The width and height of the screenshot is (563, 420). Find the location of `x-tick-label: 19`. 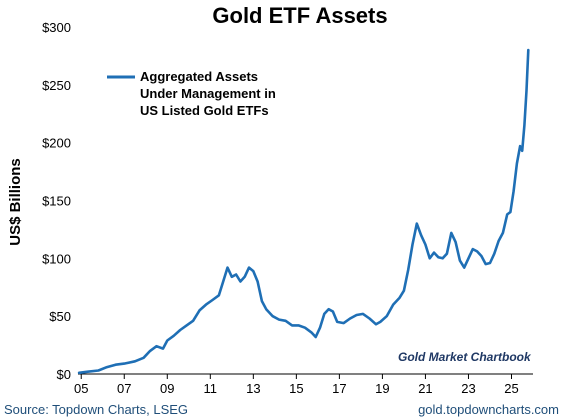

x-tick-label: 19 is located at coordinates (382, 388).